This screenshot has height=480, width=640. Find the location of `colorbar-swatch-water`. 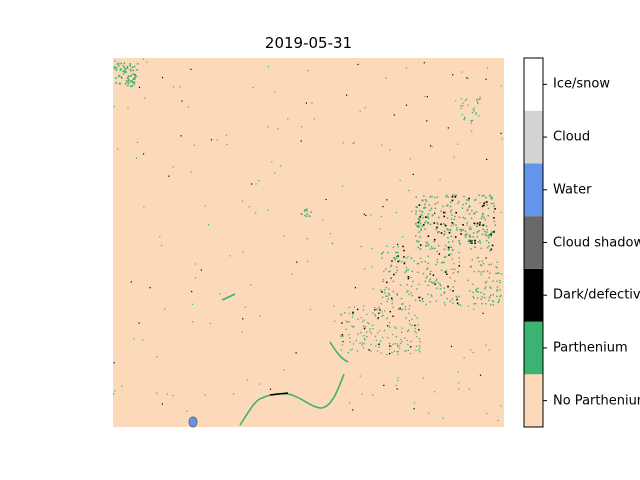

colorbar-swatch-water is located at coordinates (533, 190).